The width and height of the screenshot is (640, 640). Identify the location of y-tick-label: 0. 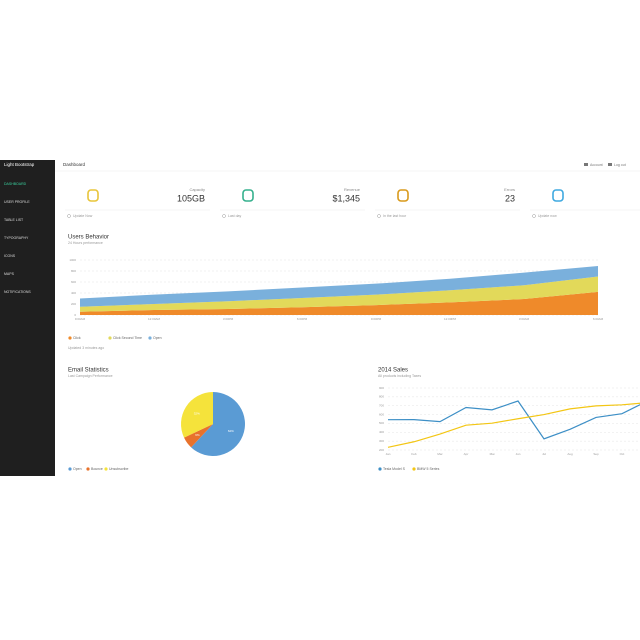
(75, 315).